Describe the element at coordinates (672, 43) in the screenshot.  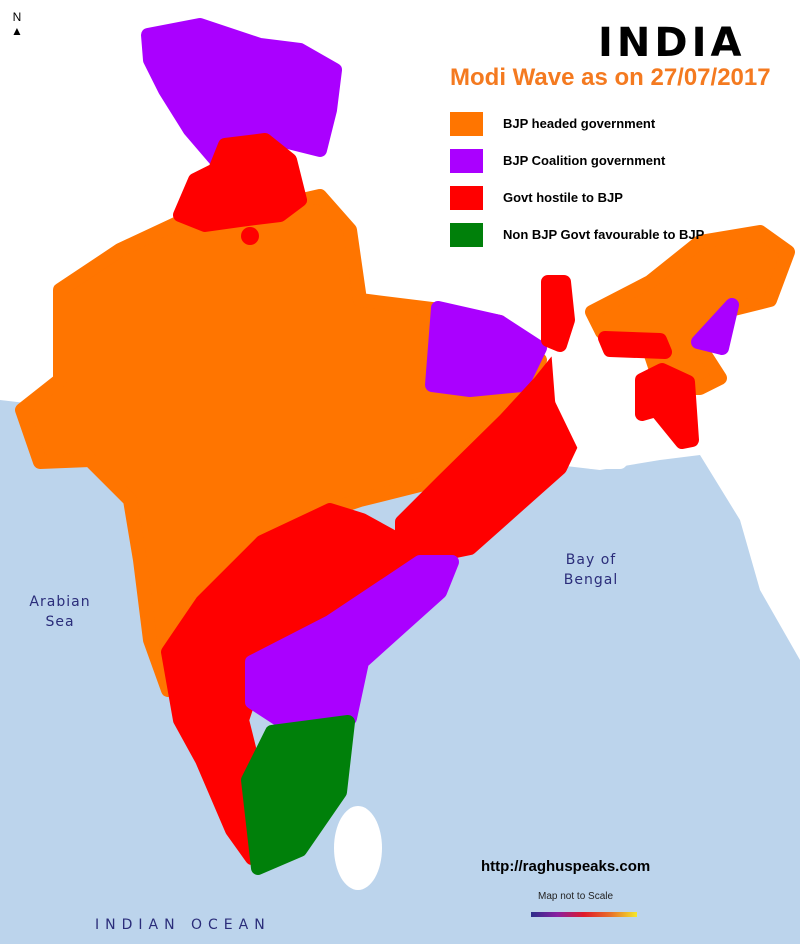
I see `map-title: INDIA` at that location.